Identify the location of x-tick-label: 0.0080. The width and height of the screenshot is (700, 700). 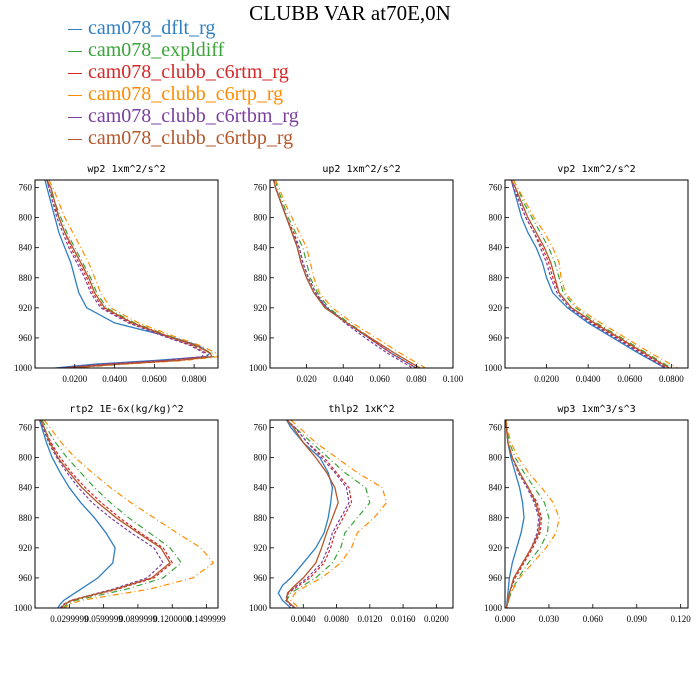
(336, 619).